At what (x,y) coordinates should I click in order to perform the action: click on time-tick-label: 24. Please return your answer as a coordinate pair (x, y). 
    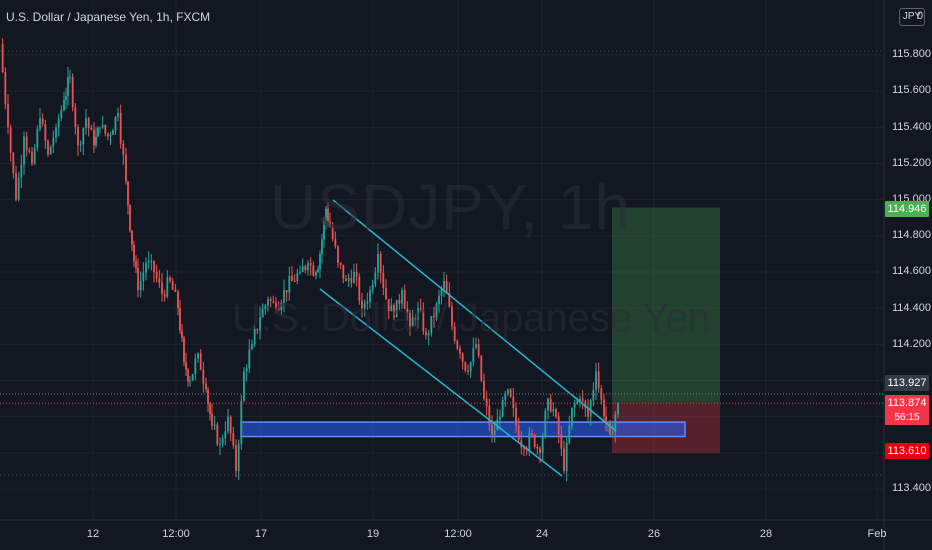
    Looking at the image, I should click on (542, 534).